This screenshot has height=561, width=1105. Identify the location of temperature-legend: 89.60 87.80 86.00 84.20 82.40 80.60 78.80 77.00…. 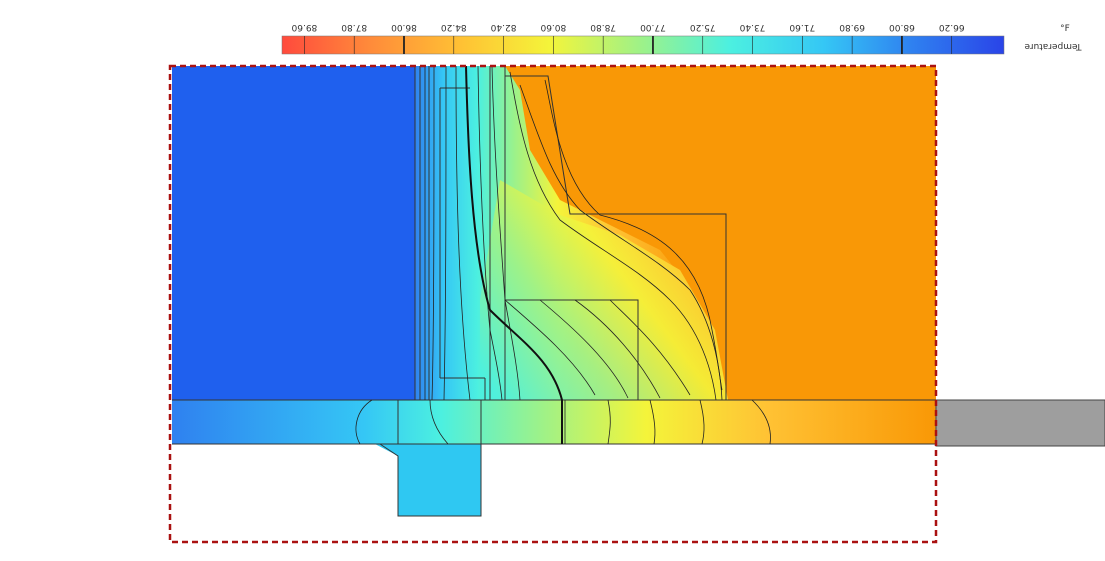
(682, 38).